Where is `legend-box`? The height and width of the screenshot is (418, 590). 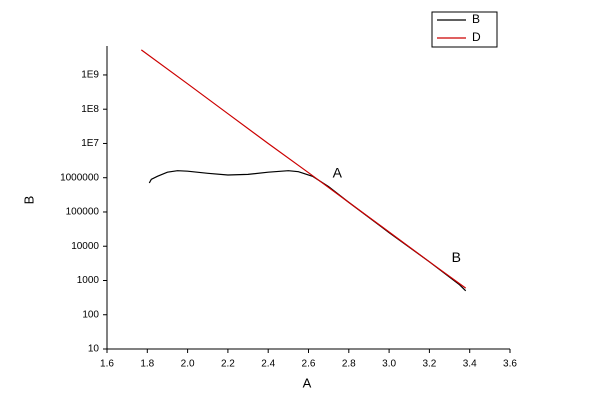 legend-box is located at coordinates (464, 29).